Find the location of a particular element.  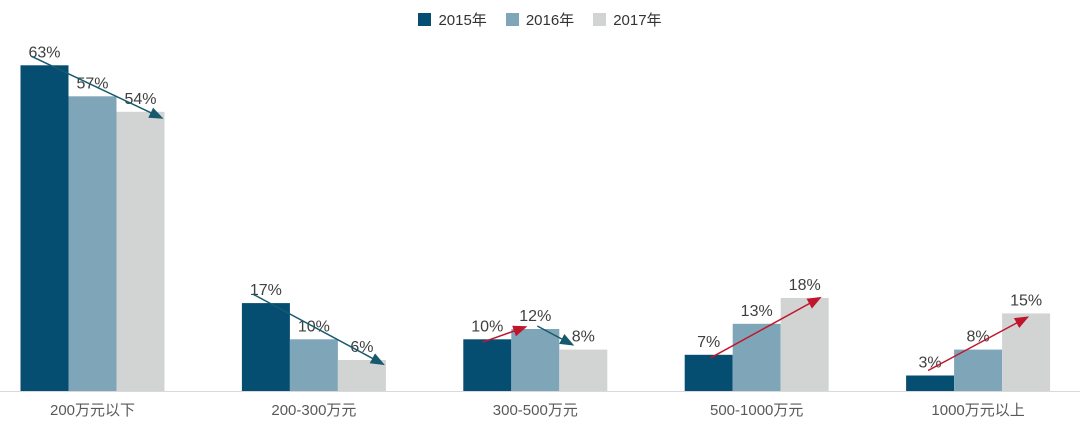

value-label: 15% is located at coordinates (1026, 300).